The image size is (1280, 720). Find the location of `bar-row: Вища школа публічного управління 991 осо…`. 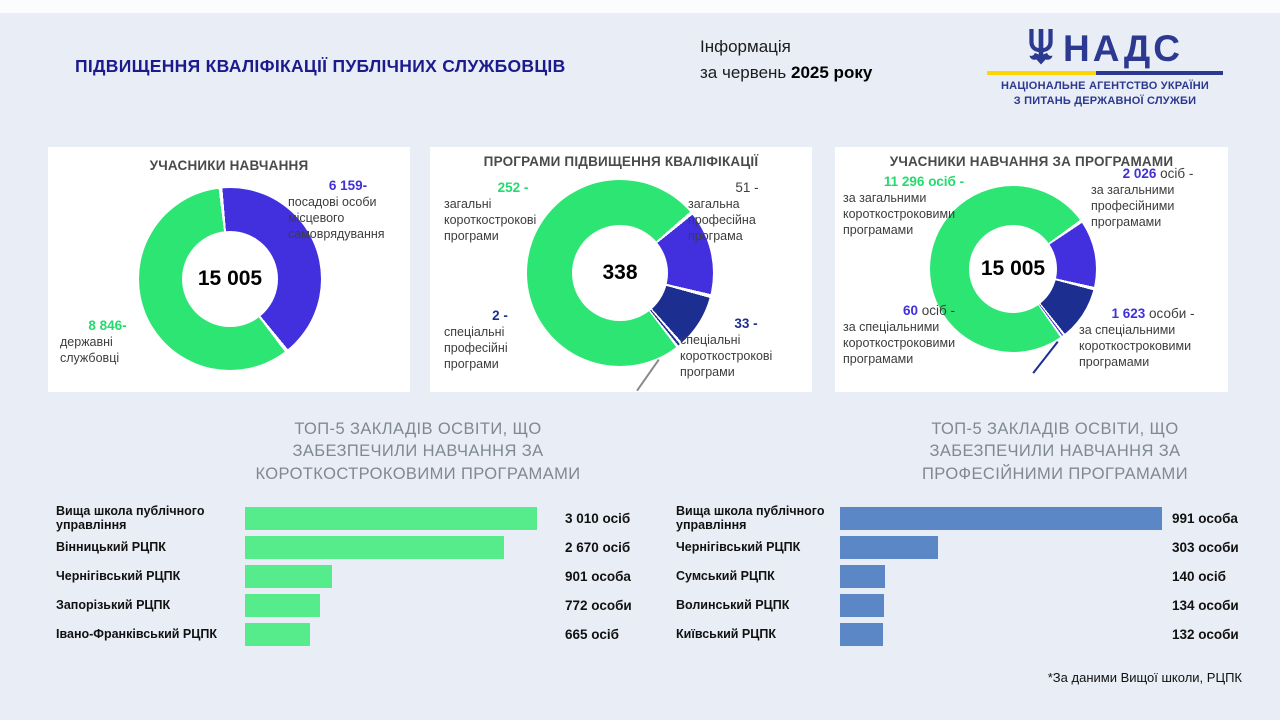

bar-row: Вища школа публічного управління 991 осо… is located at coordinates (966, 518).